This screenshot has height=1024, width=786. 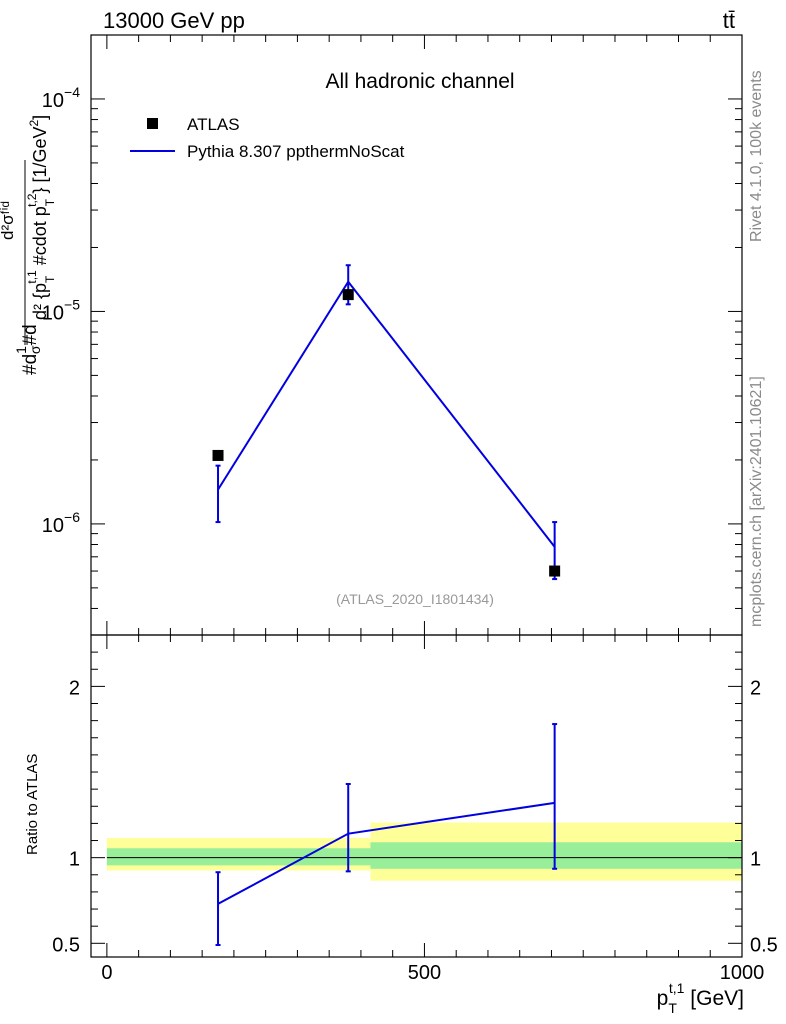 What do you see at coordinates (764, 945) in the screenshot?
I see `ratio-ytick-label-right: 0.5` at bounding box center [764, 945].